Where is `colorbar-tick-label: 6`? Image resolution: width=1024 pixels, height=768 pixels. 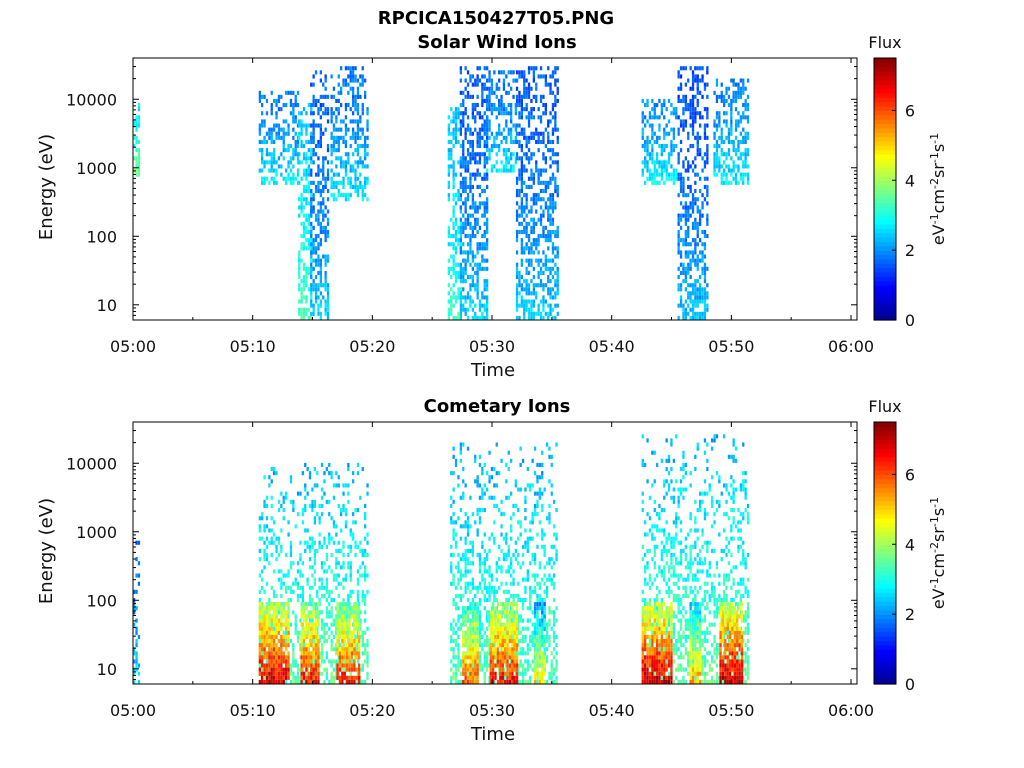
colorbar-tick-label: 6 is located at coordinates (910, 110).